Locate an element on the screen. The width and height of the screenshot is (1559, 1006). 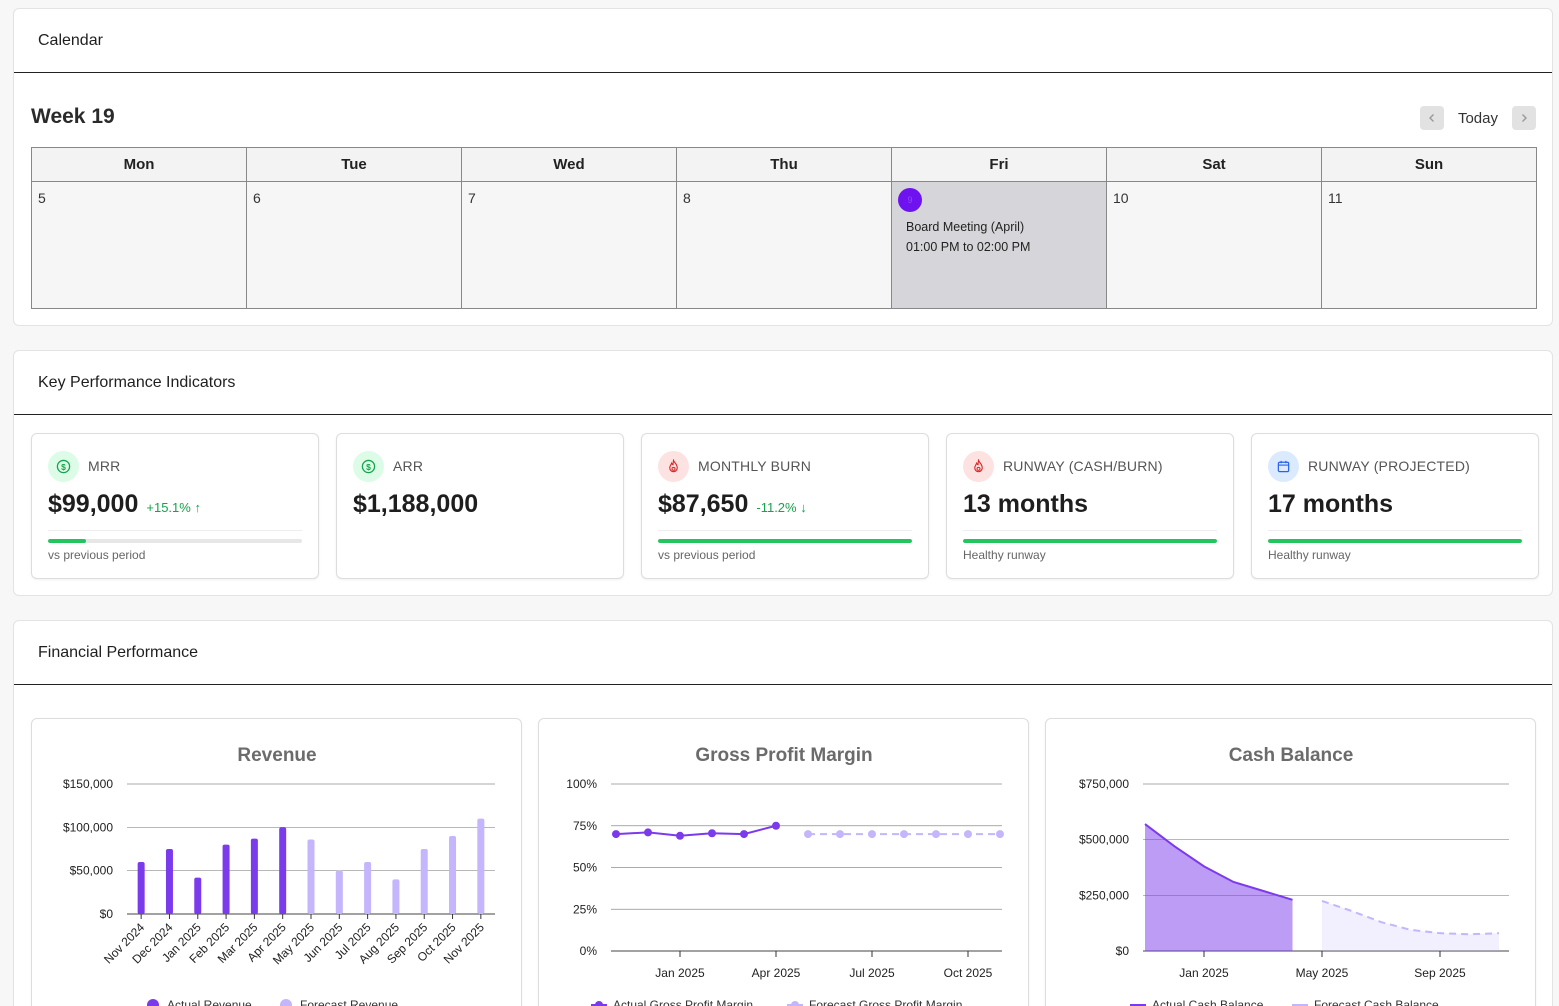
day-cell-mon: 5 is located at coordinates (139, 245).